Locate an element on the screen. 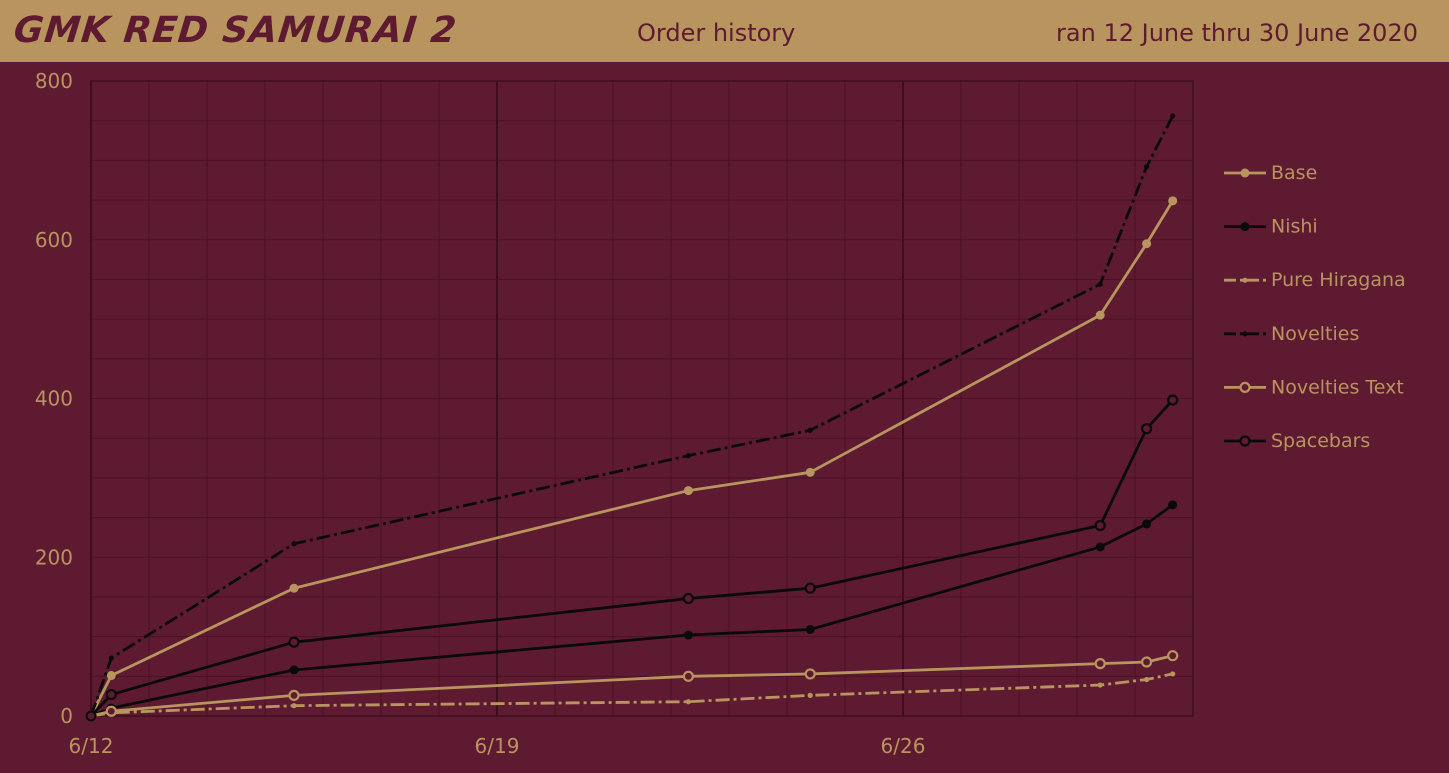  date-range: ran 12 June thru 30 June 2020 is located at coordinates (1237, 33).